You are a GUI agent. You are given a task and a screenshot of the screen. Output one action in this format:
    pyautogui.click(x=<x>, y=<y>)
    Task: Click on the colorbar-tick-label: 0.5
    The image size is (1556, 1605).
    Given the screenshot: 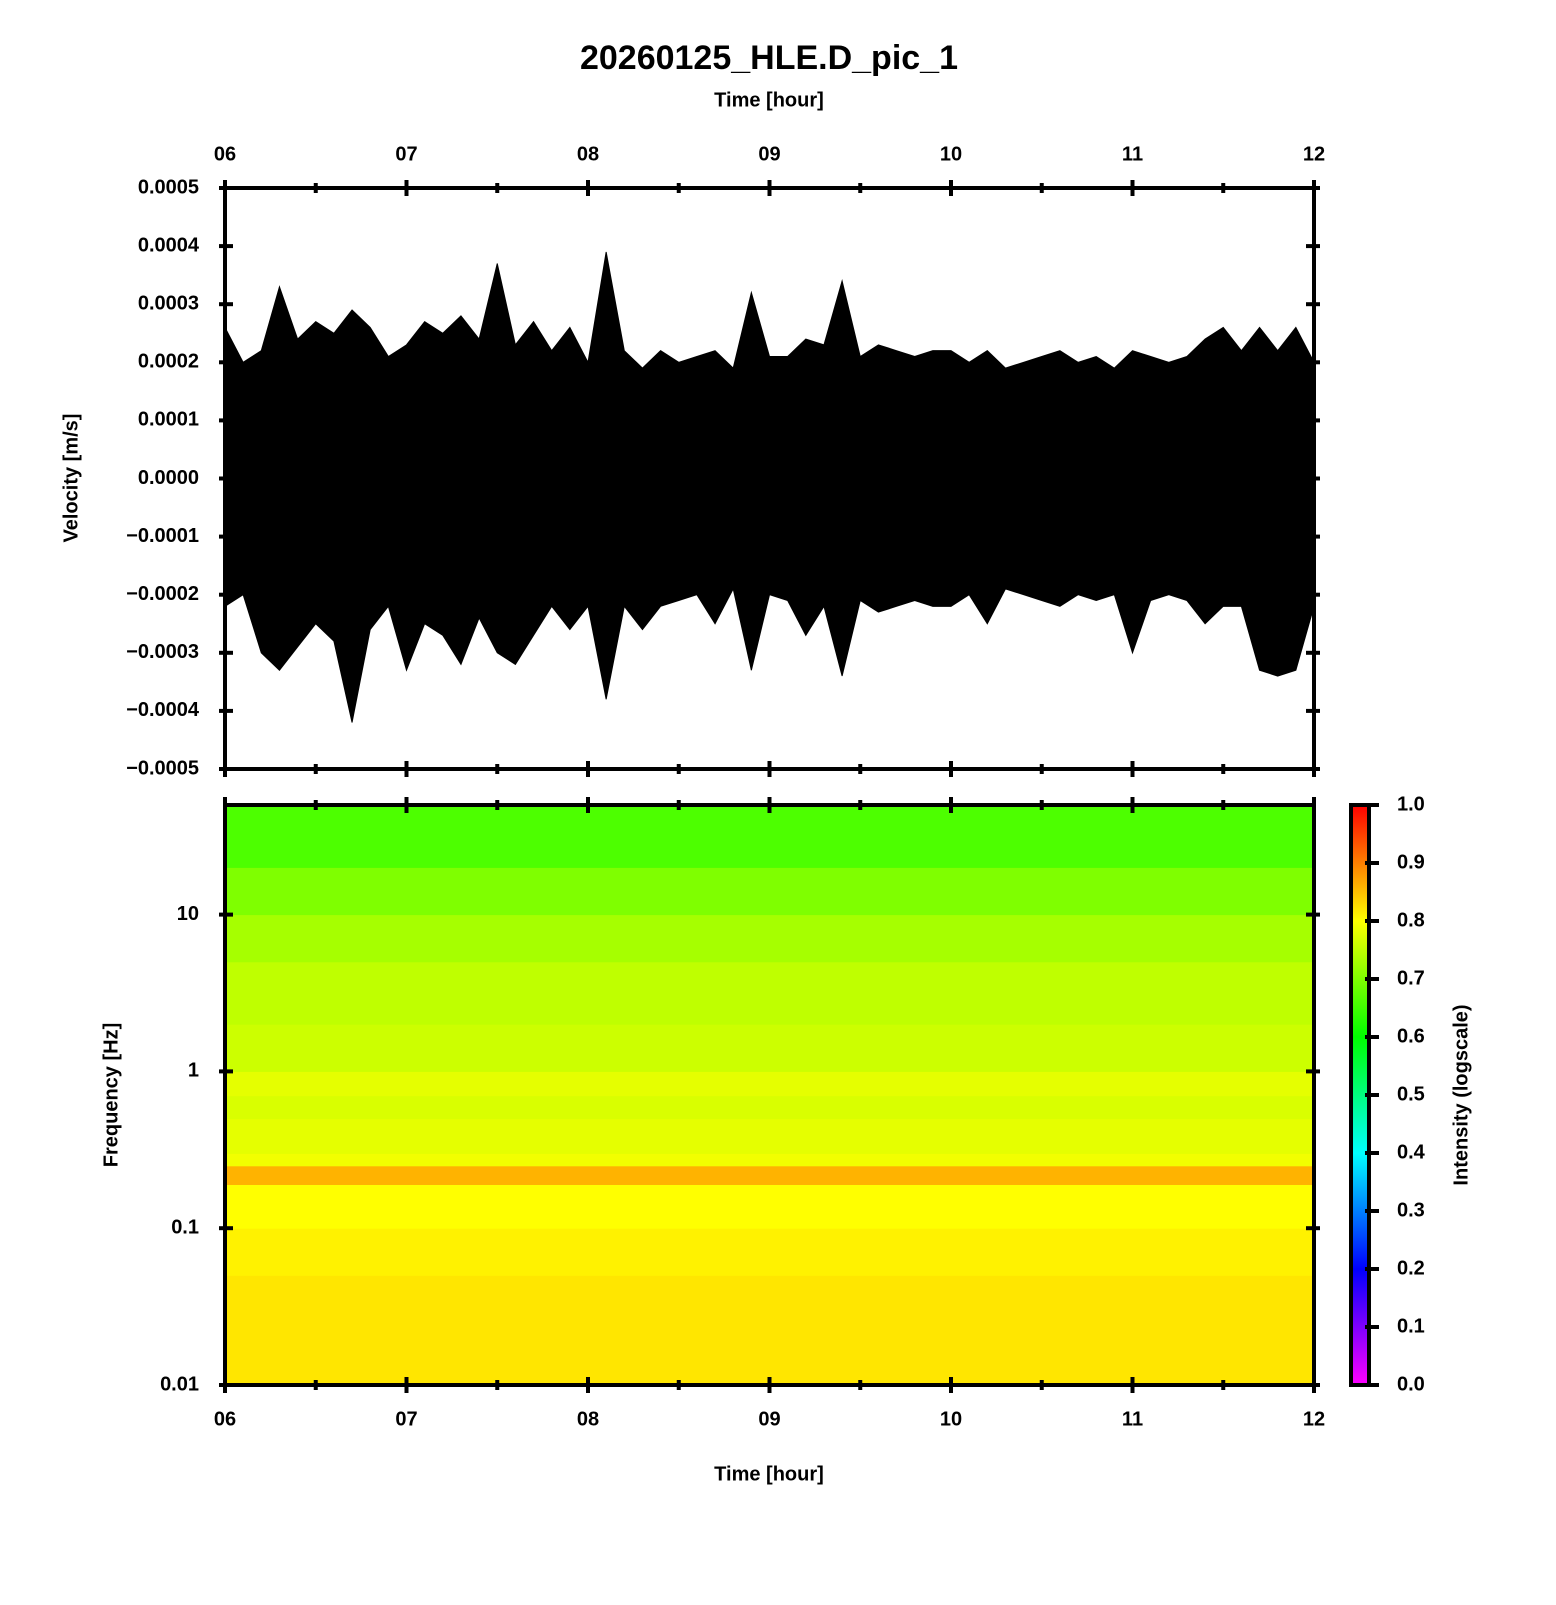 What is the action you would take?
    pyautogui.click(x=1411, y=1094)
    